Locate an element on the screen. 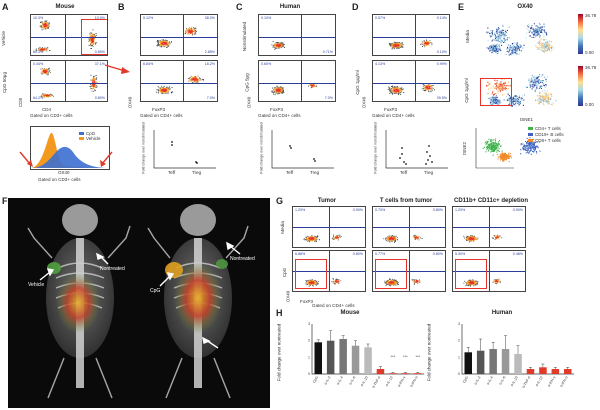 This screenshot has width=600, height=410. panel-c-y-axis: OX40 is located at coordinates (249, 102).